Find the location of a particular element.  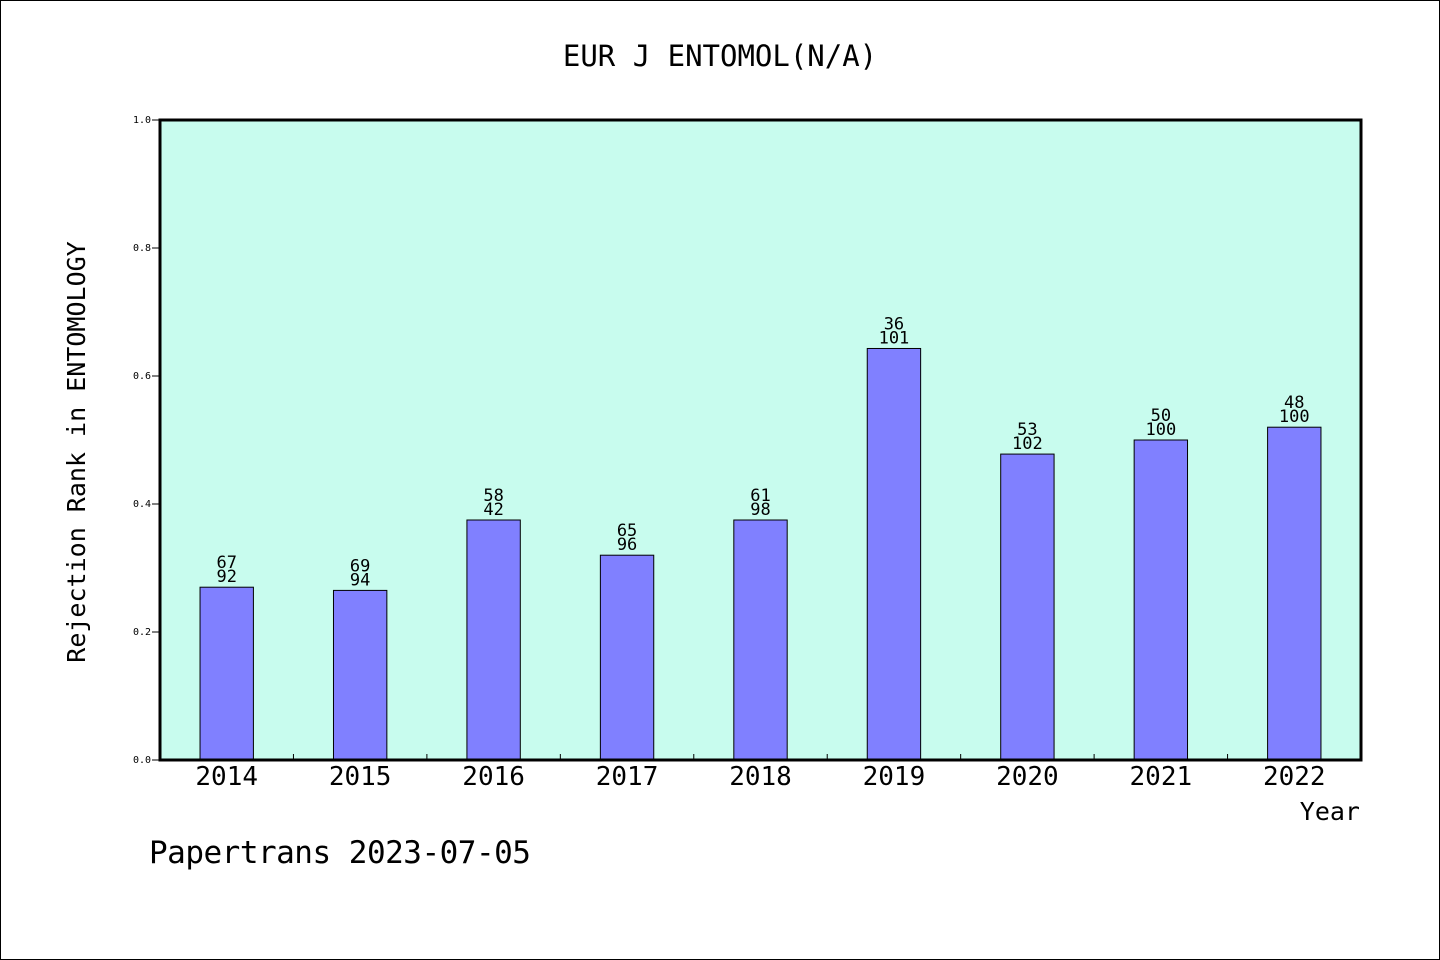

y-tick-label: 1.0 is located at coordinates (142, 120).